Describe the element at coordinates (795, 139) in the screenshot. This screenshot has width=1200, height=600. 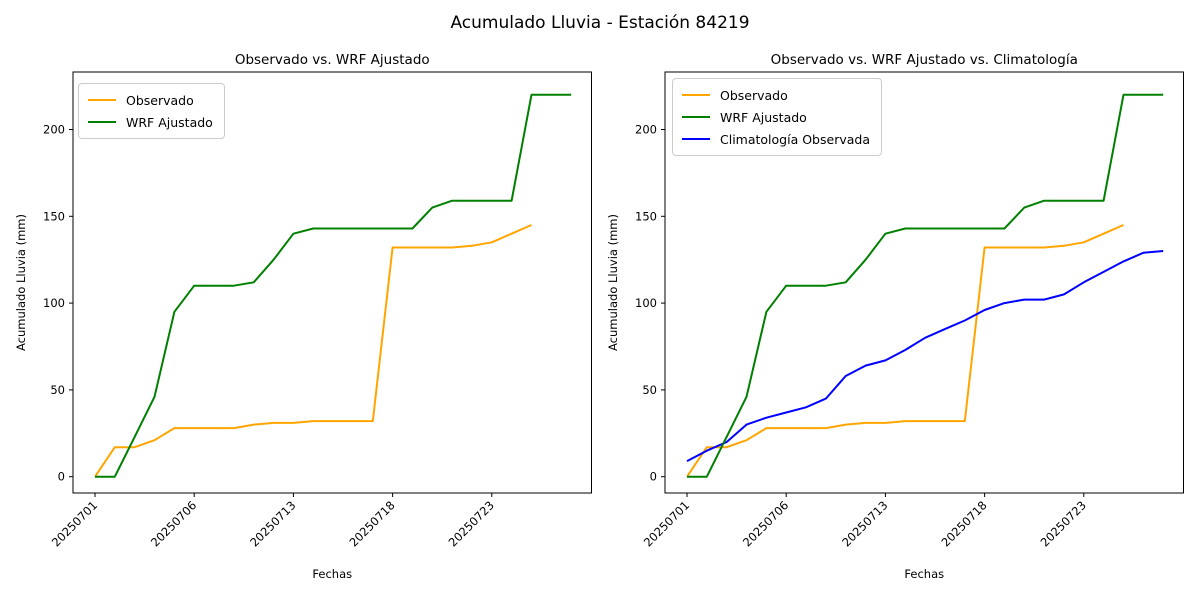
I see `legend-label: Climatología Observada` at that location.